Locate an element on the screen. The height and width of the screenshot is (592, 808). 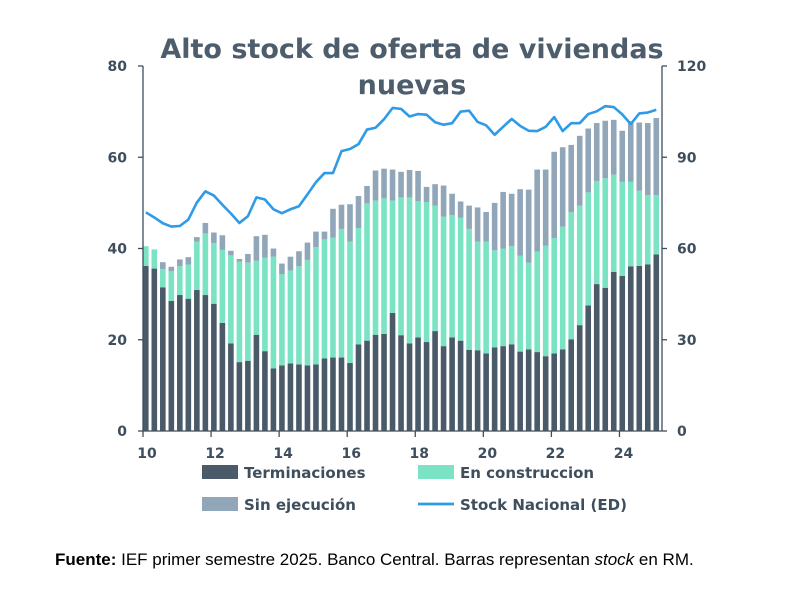
x-tick-label: 12 is located at coordinates (214, 454).